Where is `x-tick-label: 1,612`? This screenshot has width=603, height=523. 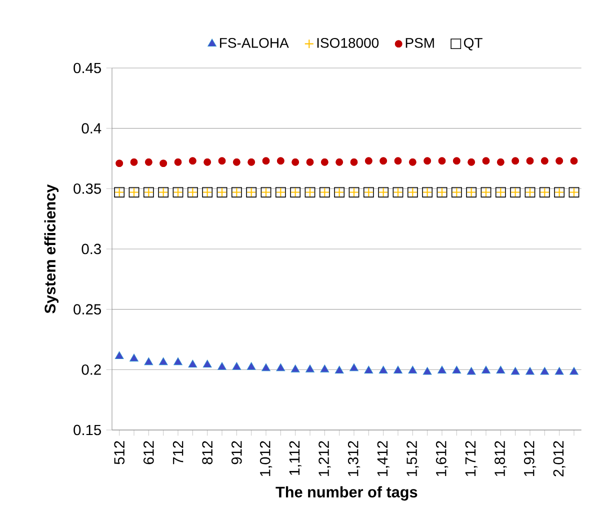 x-tick-label: 1,612 is located at coordinates (442, 458).